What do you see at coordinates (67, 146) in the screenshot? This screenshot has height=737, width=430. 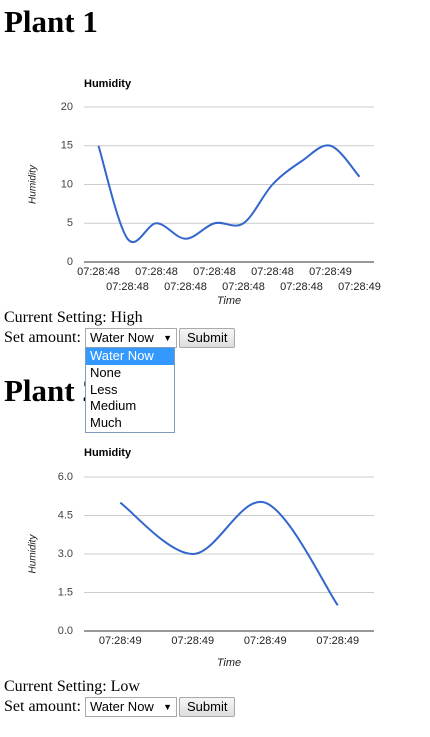 I see `y-tick-label: 15` at bounding box center [67, 146].